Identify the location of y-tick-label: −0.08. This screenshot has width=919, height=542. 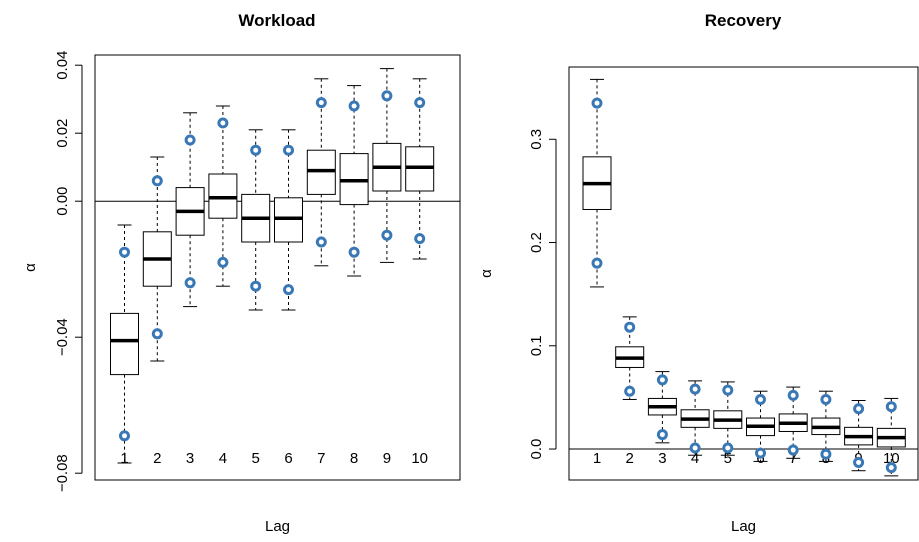
(62, 473).